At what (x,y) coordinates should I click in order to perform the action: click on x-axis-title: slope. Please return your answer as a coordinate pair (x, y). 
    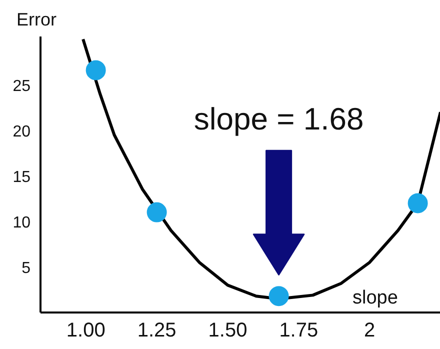
    Looking at the image, I should click on (375, 298).